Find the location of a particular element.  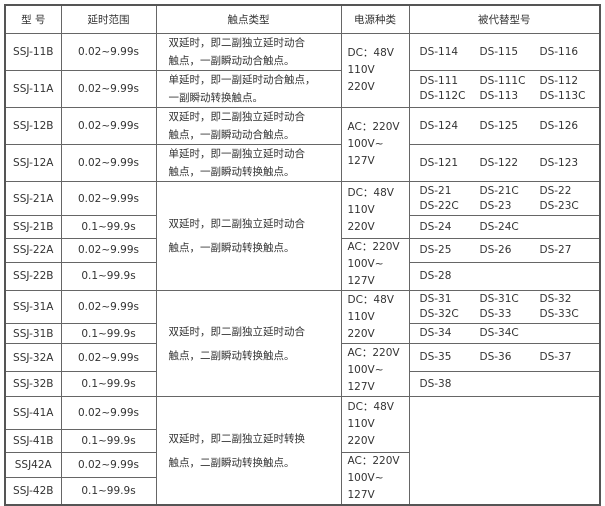

replaced-model: DS-111 is located at coordinates (439, 81).